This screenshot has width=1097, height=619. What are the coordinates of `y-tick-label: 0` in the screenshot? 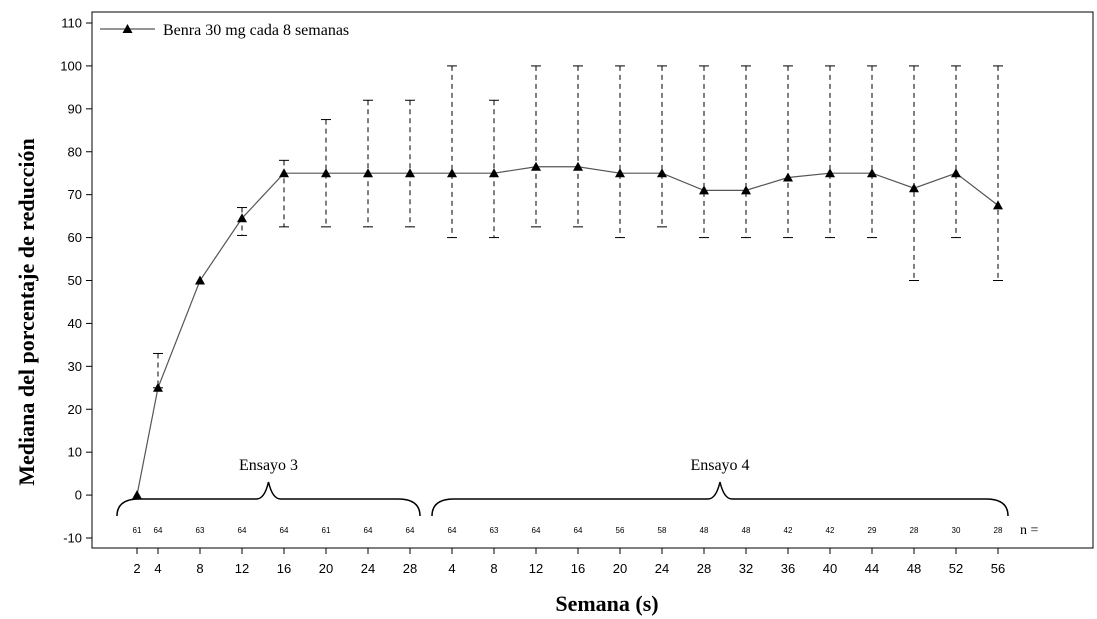 It's located at (78, 495).